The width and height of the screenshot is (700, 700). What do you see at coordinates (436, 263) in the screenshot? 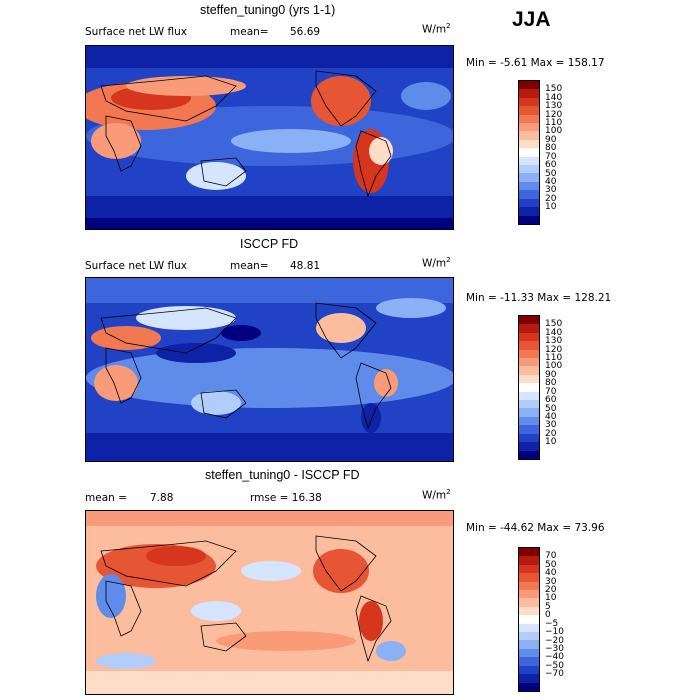
I see `panel-2-units: W/m2` at bounding box center [436, 263].